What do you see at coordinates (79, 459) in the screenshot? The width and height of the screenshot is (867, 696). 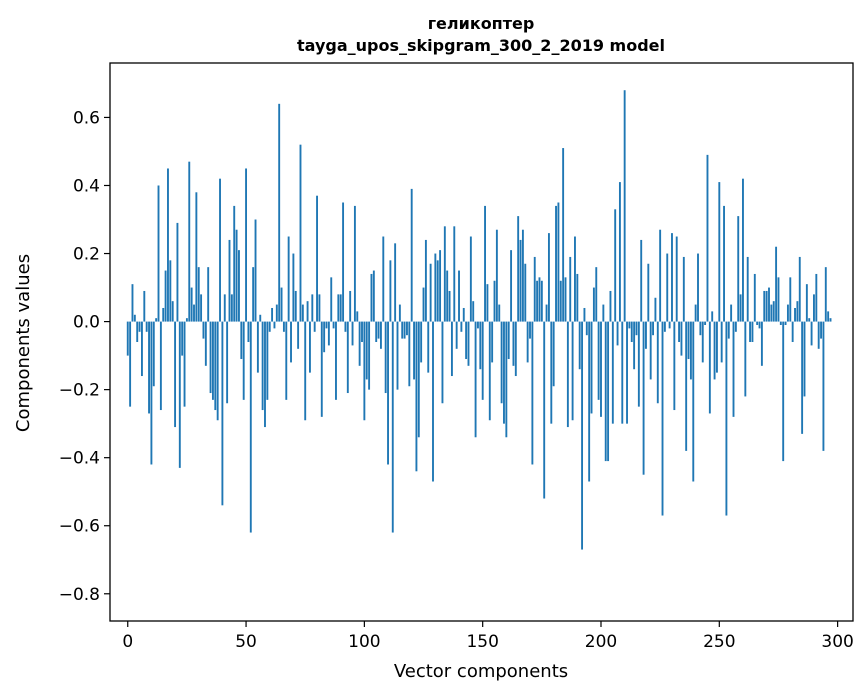 I see `y-tick-label: −0.4` at bounding box center [79, 459].